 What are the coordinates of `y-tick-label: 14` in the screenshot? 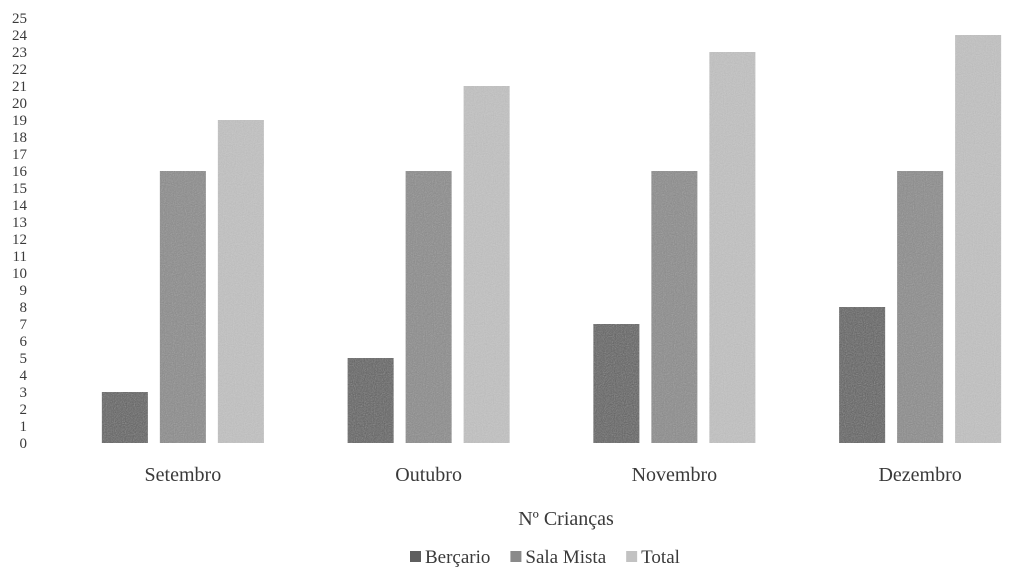 It's located at (20, 206).